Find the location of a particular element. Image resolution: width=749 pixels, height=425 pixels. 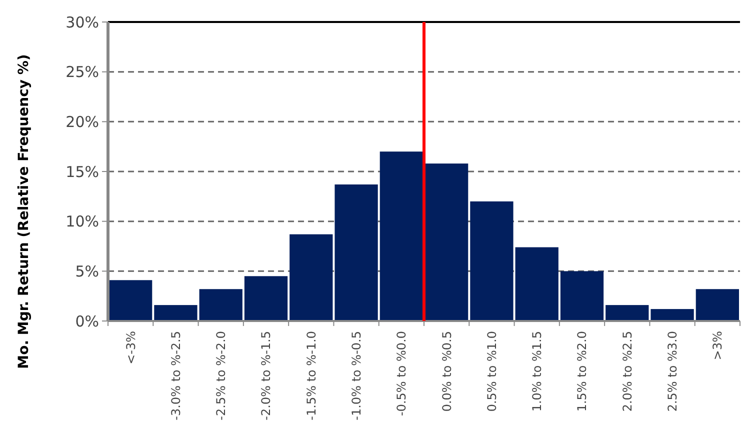

x-tick-label: -3.0% to %-2.5 is located at coordinates (175, 375).